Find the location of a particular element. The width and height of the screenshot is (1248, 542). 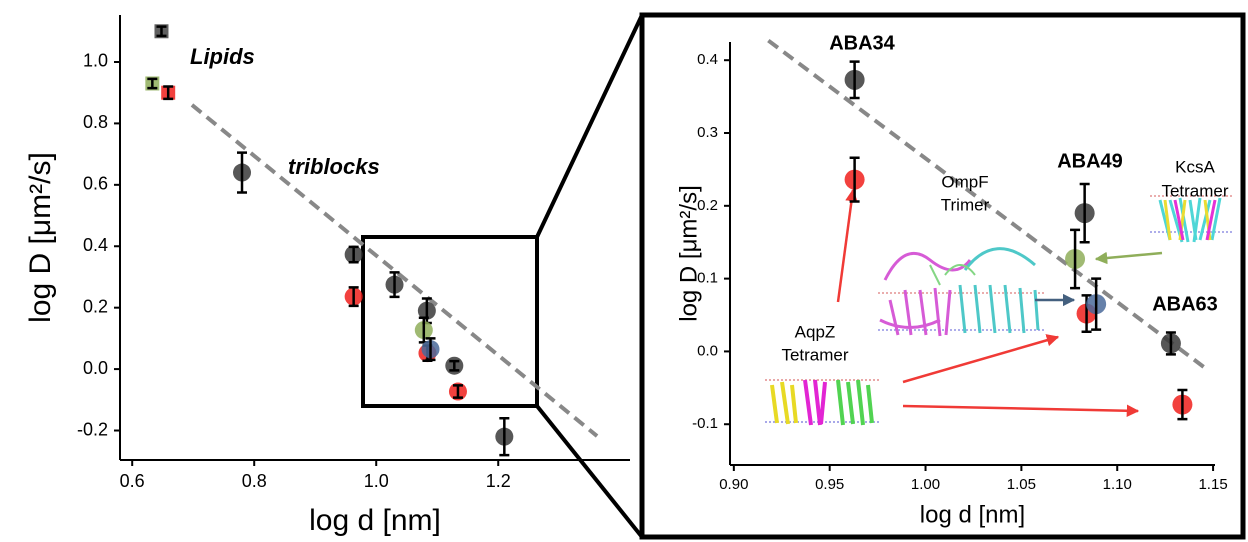

y-tick-label: -0.2 is located at coordinates (92, 429).